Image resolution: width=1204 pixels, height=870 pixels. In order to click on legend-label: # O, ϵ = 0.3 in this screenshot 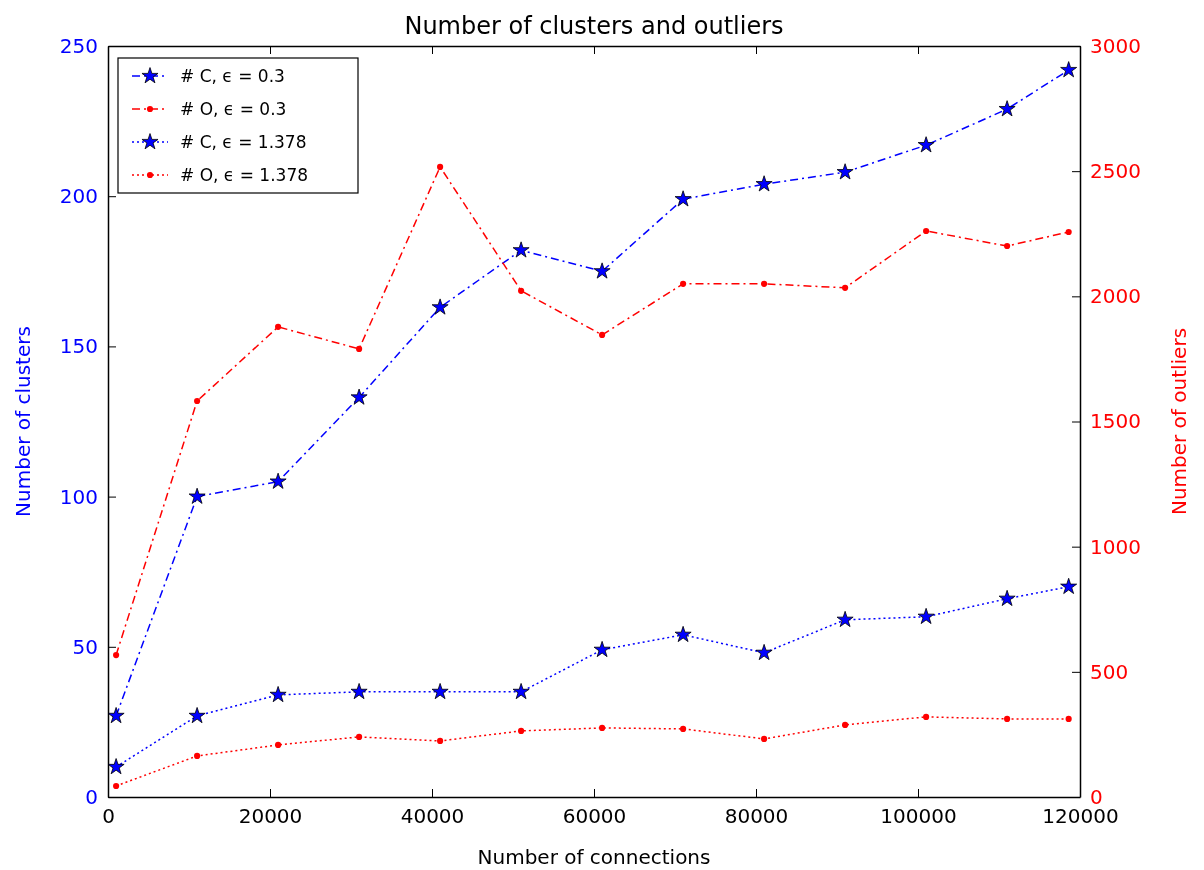, I will do `click(233, 109)`.